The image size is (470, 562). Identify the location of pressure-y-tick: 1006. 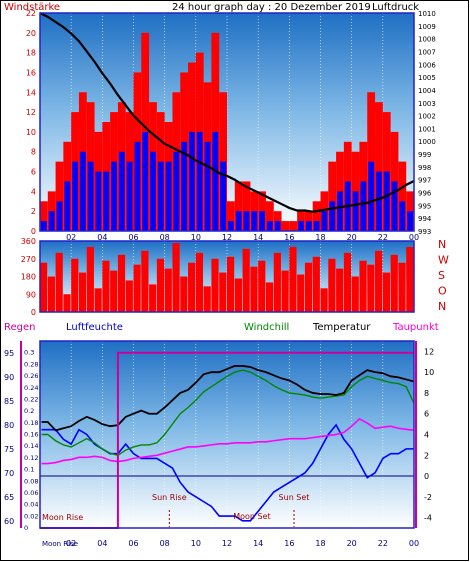
(427, 65).